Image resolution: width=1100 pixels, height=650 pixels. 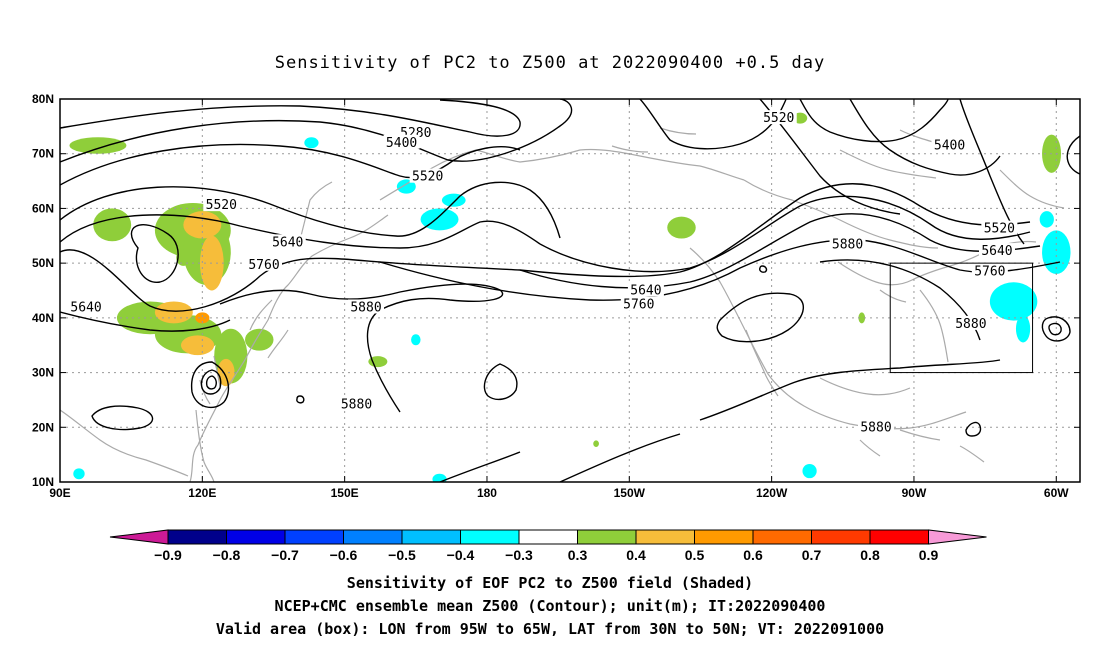 What do you see at coordinates (168, 555) in the screenshot?
I see `colorbar-label: −0.9` at bounding box center [168, 555].